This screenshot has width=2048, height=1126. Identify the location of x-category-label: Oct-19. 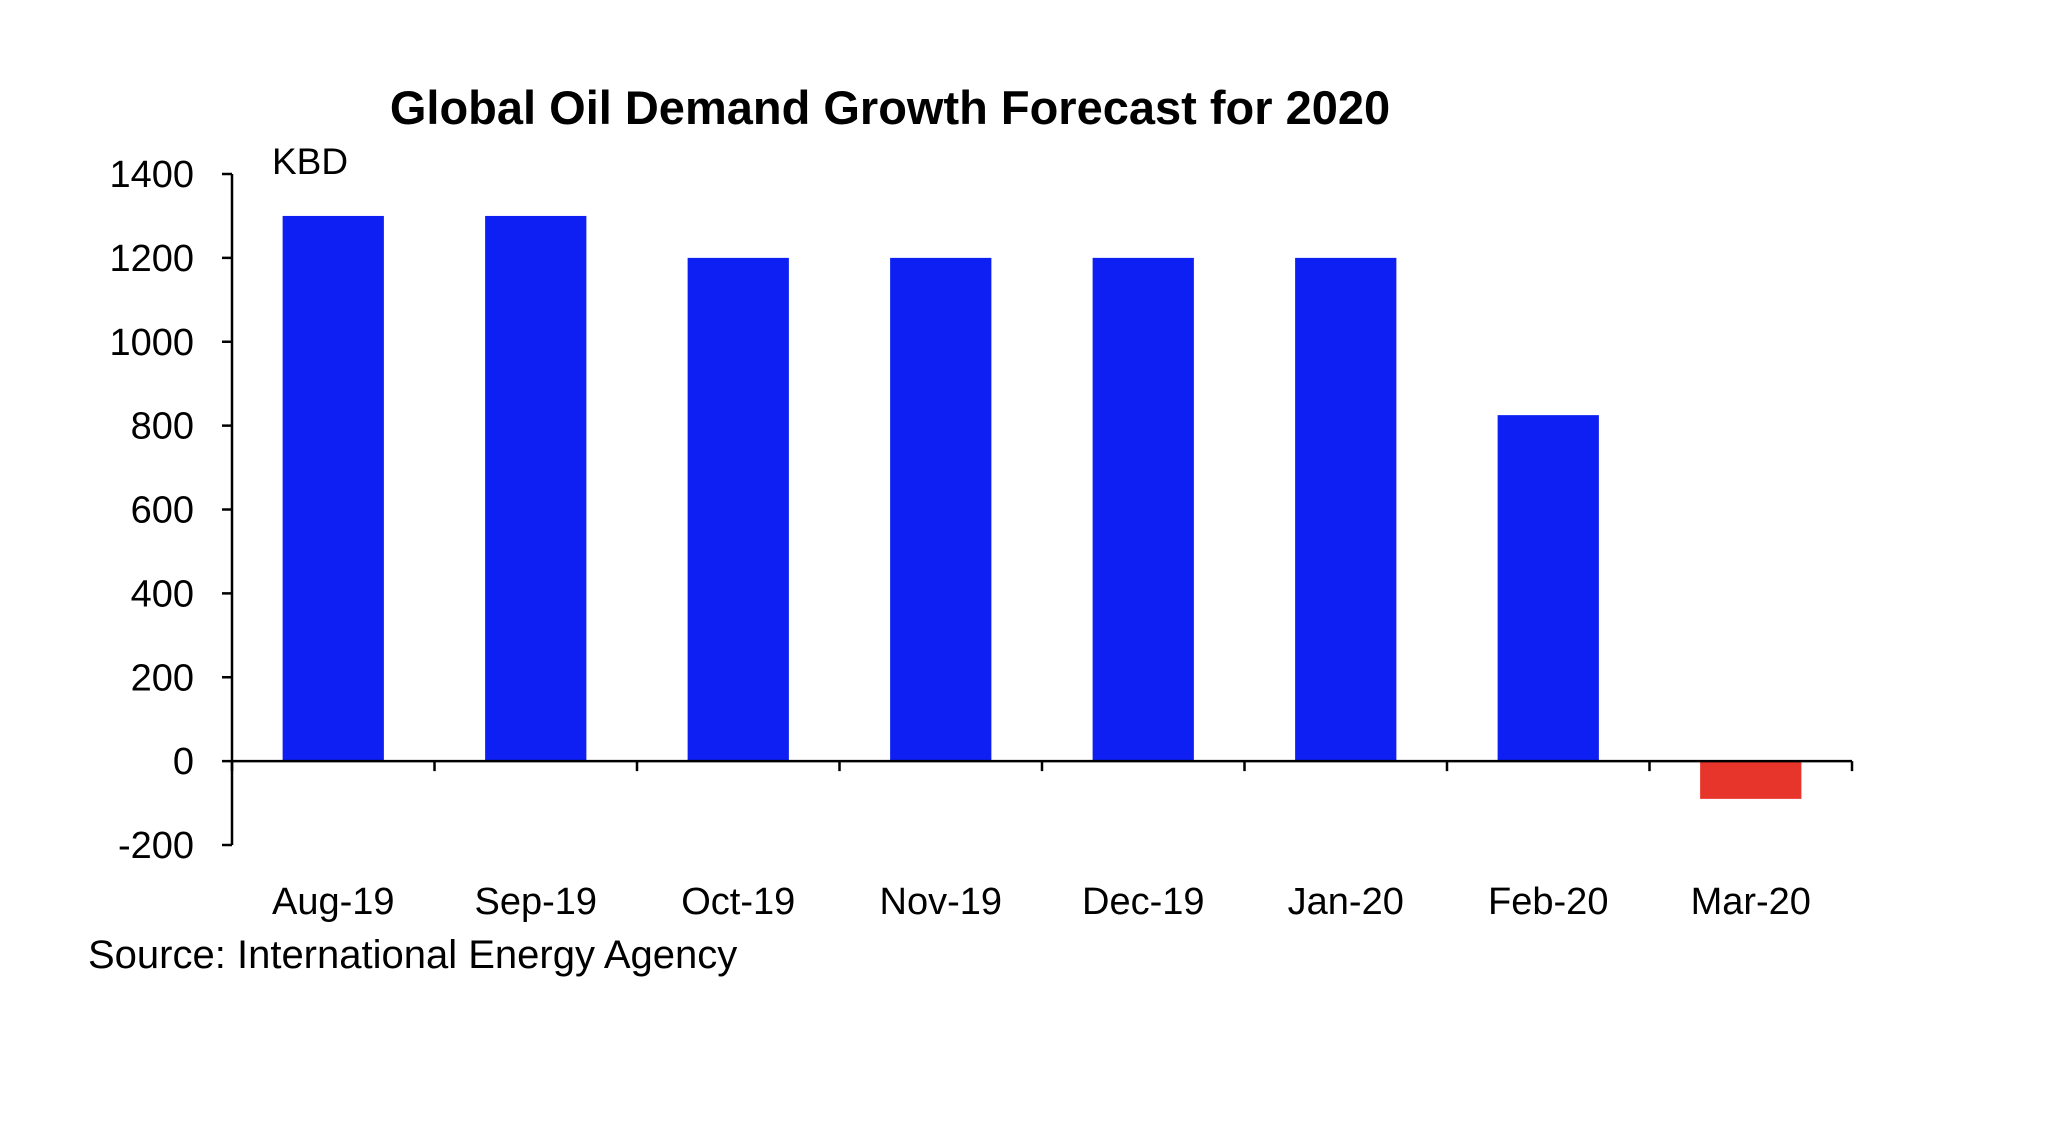
(738, 902).